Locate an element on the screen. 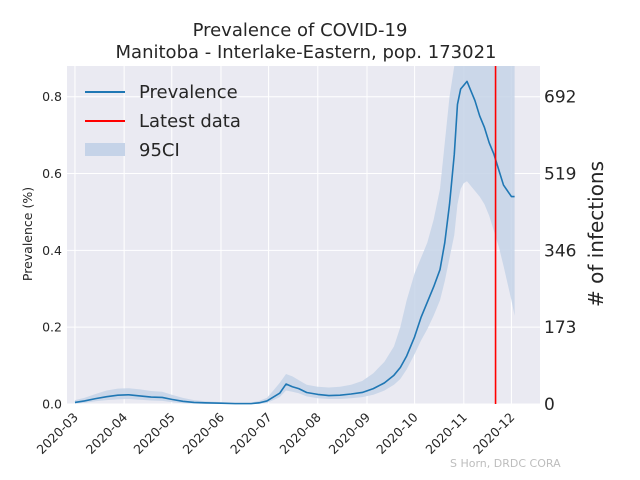  y-tick-label: 0.2 is located at coordinates (52, 327).